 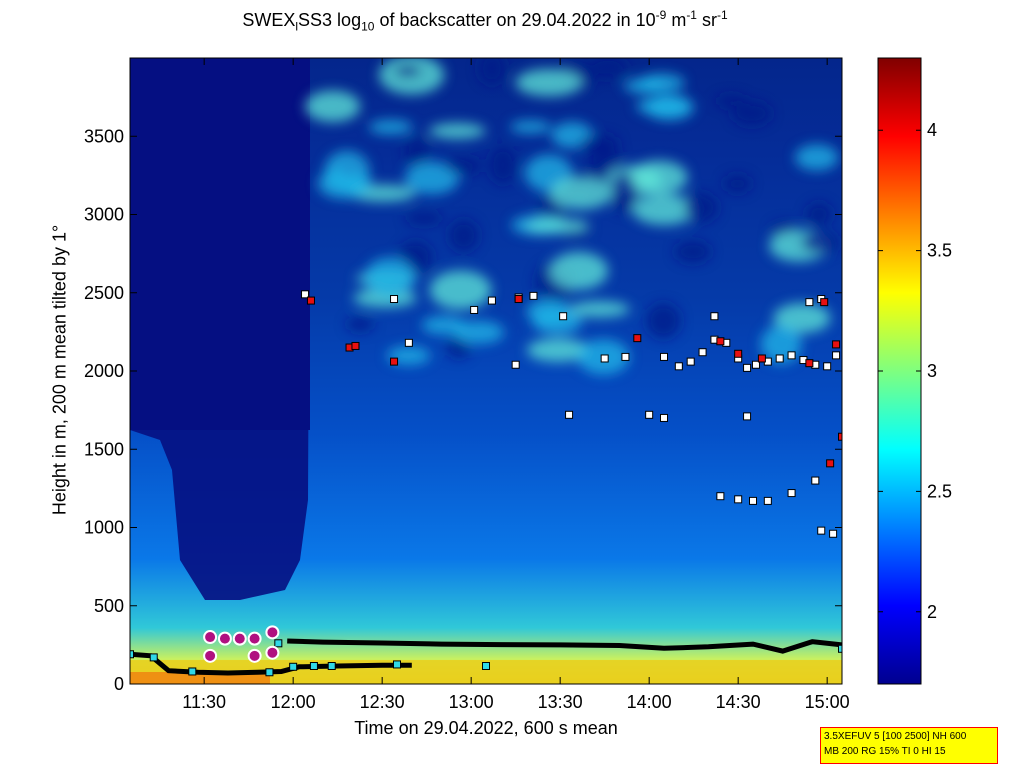 What do you see at coordinates (706, 20) in the screenshot?
I see `title-part: sr` at bounding box center [706, 20].